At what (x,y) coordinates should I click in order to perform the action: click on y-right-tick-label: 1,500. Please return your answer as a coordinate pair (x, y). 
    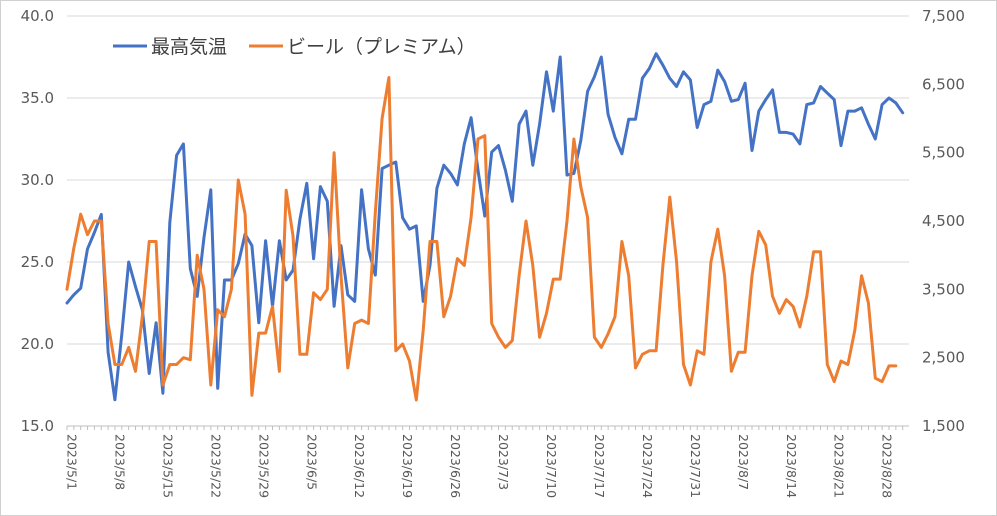
    Looking at the image, I should click on (943, 426).